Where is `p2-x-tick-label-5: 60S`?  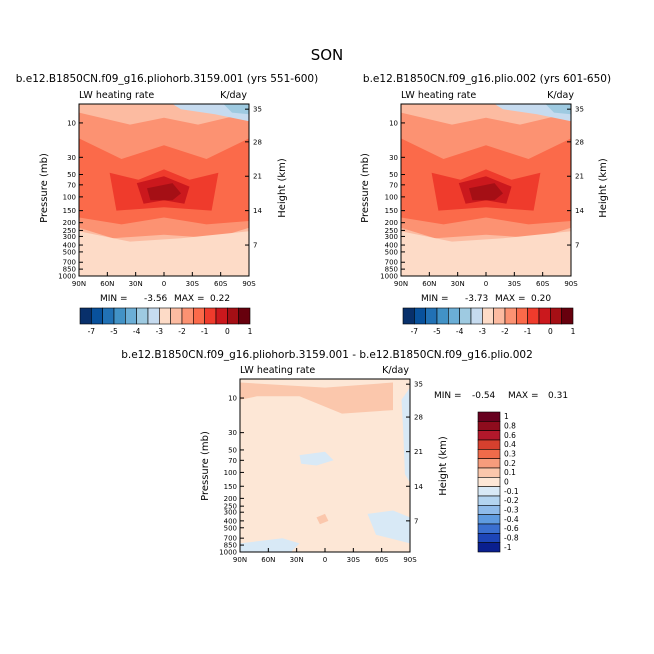 p2-x-tick-label-5: 60S is located at coordinates (382, 560).